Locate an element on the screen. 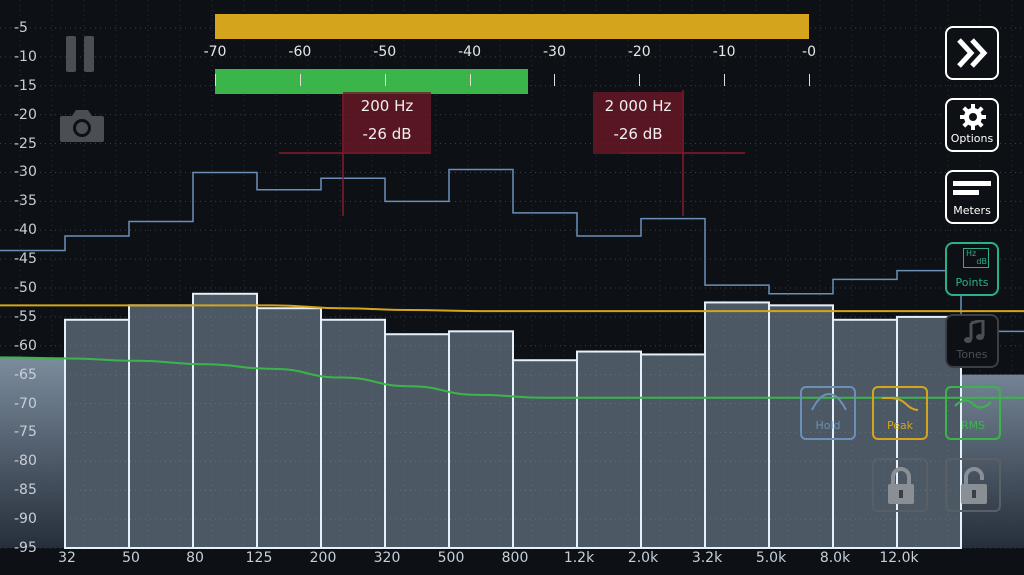 The image size is (1024, 575). meters-label: Meters is located at coordinates (972, 210).